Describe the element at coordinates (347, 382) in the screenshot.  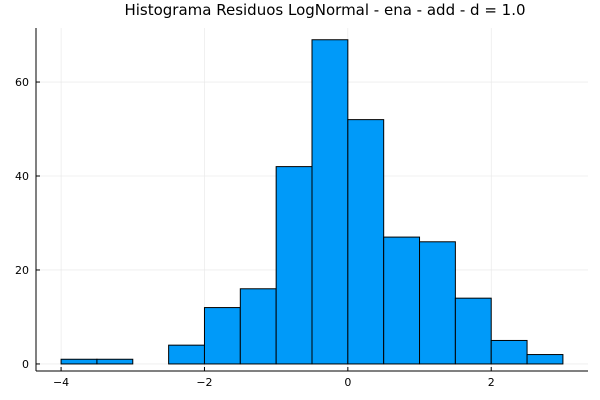
I see `x-tick-label: 0` at that location.